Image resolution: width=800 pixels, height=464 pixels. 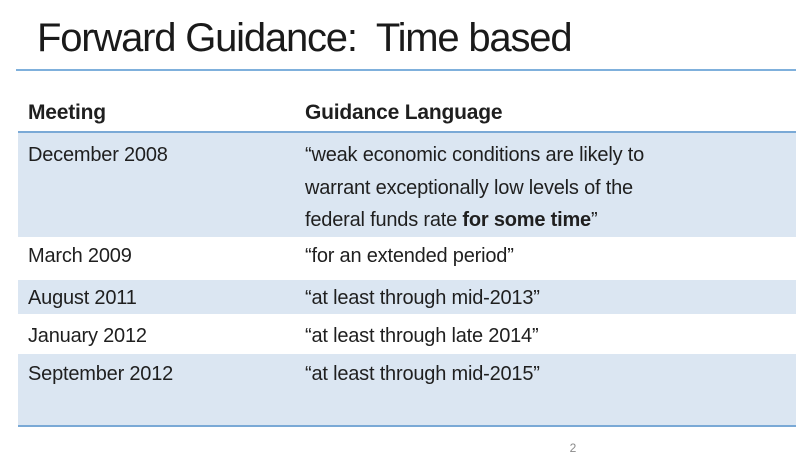 I want to click on slide-title: Forward Guidance: Time based, so click(x=305, y=38).